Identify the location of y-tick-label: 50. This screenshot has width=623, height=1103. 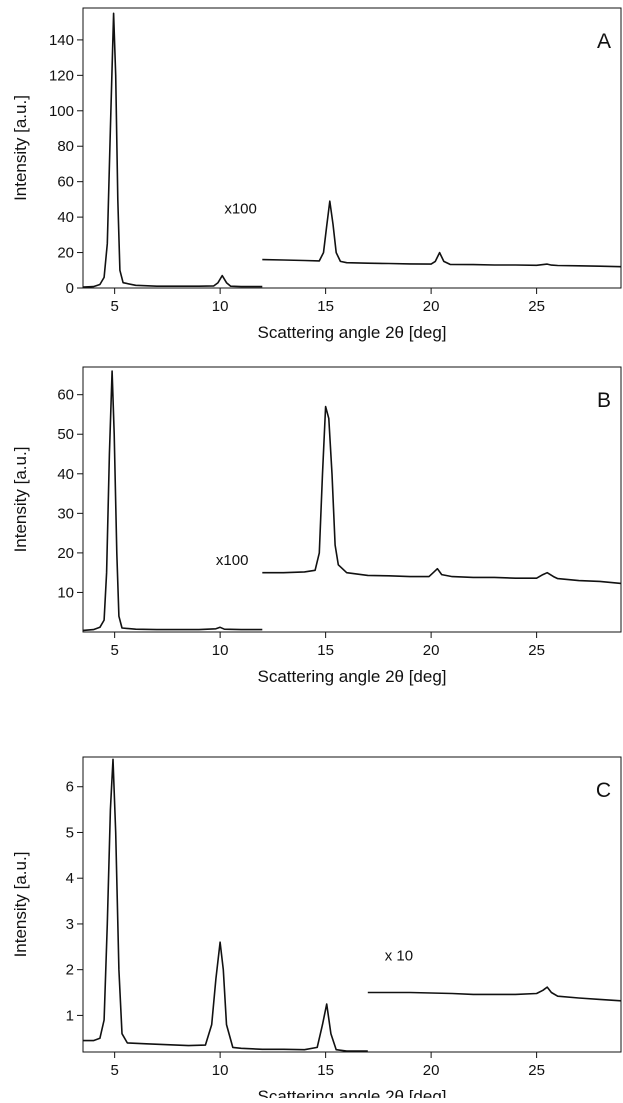
(65, 434).